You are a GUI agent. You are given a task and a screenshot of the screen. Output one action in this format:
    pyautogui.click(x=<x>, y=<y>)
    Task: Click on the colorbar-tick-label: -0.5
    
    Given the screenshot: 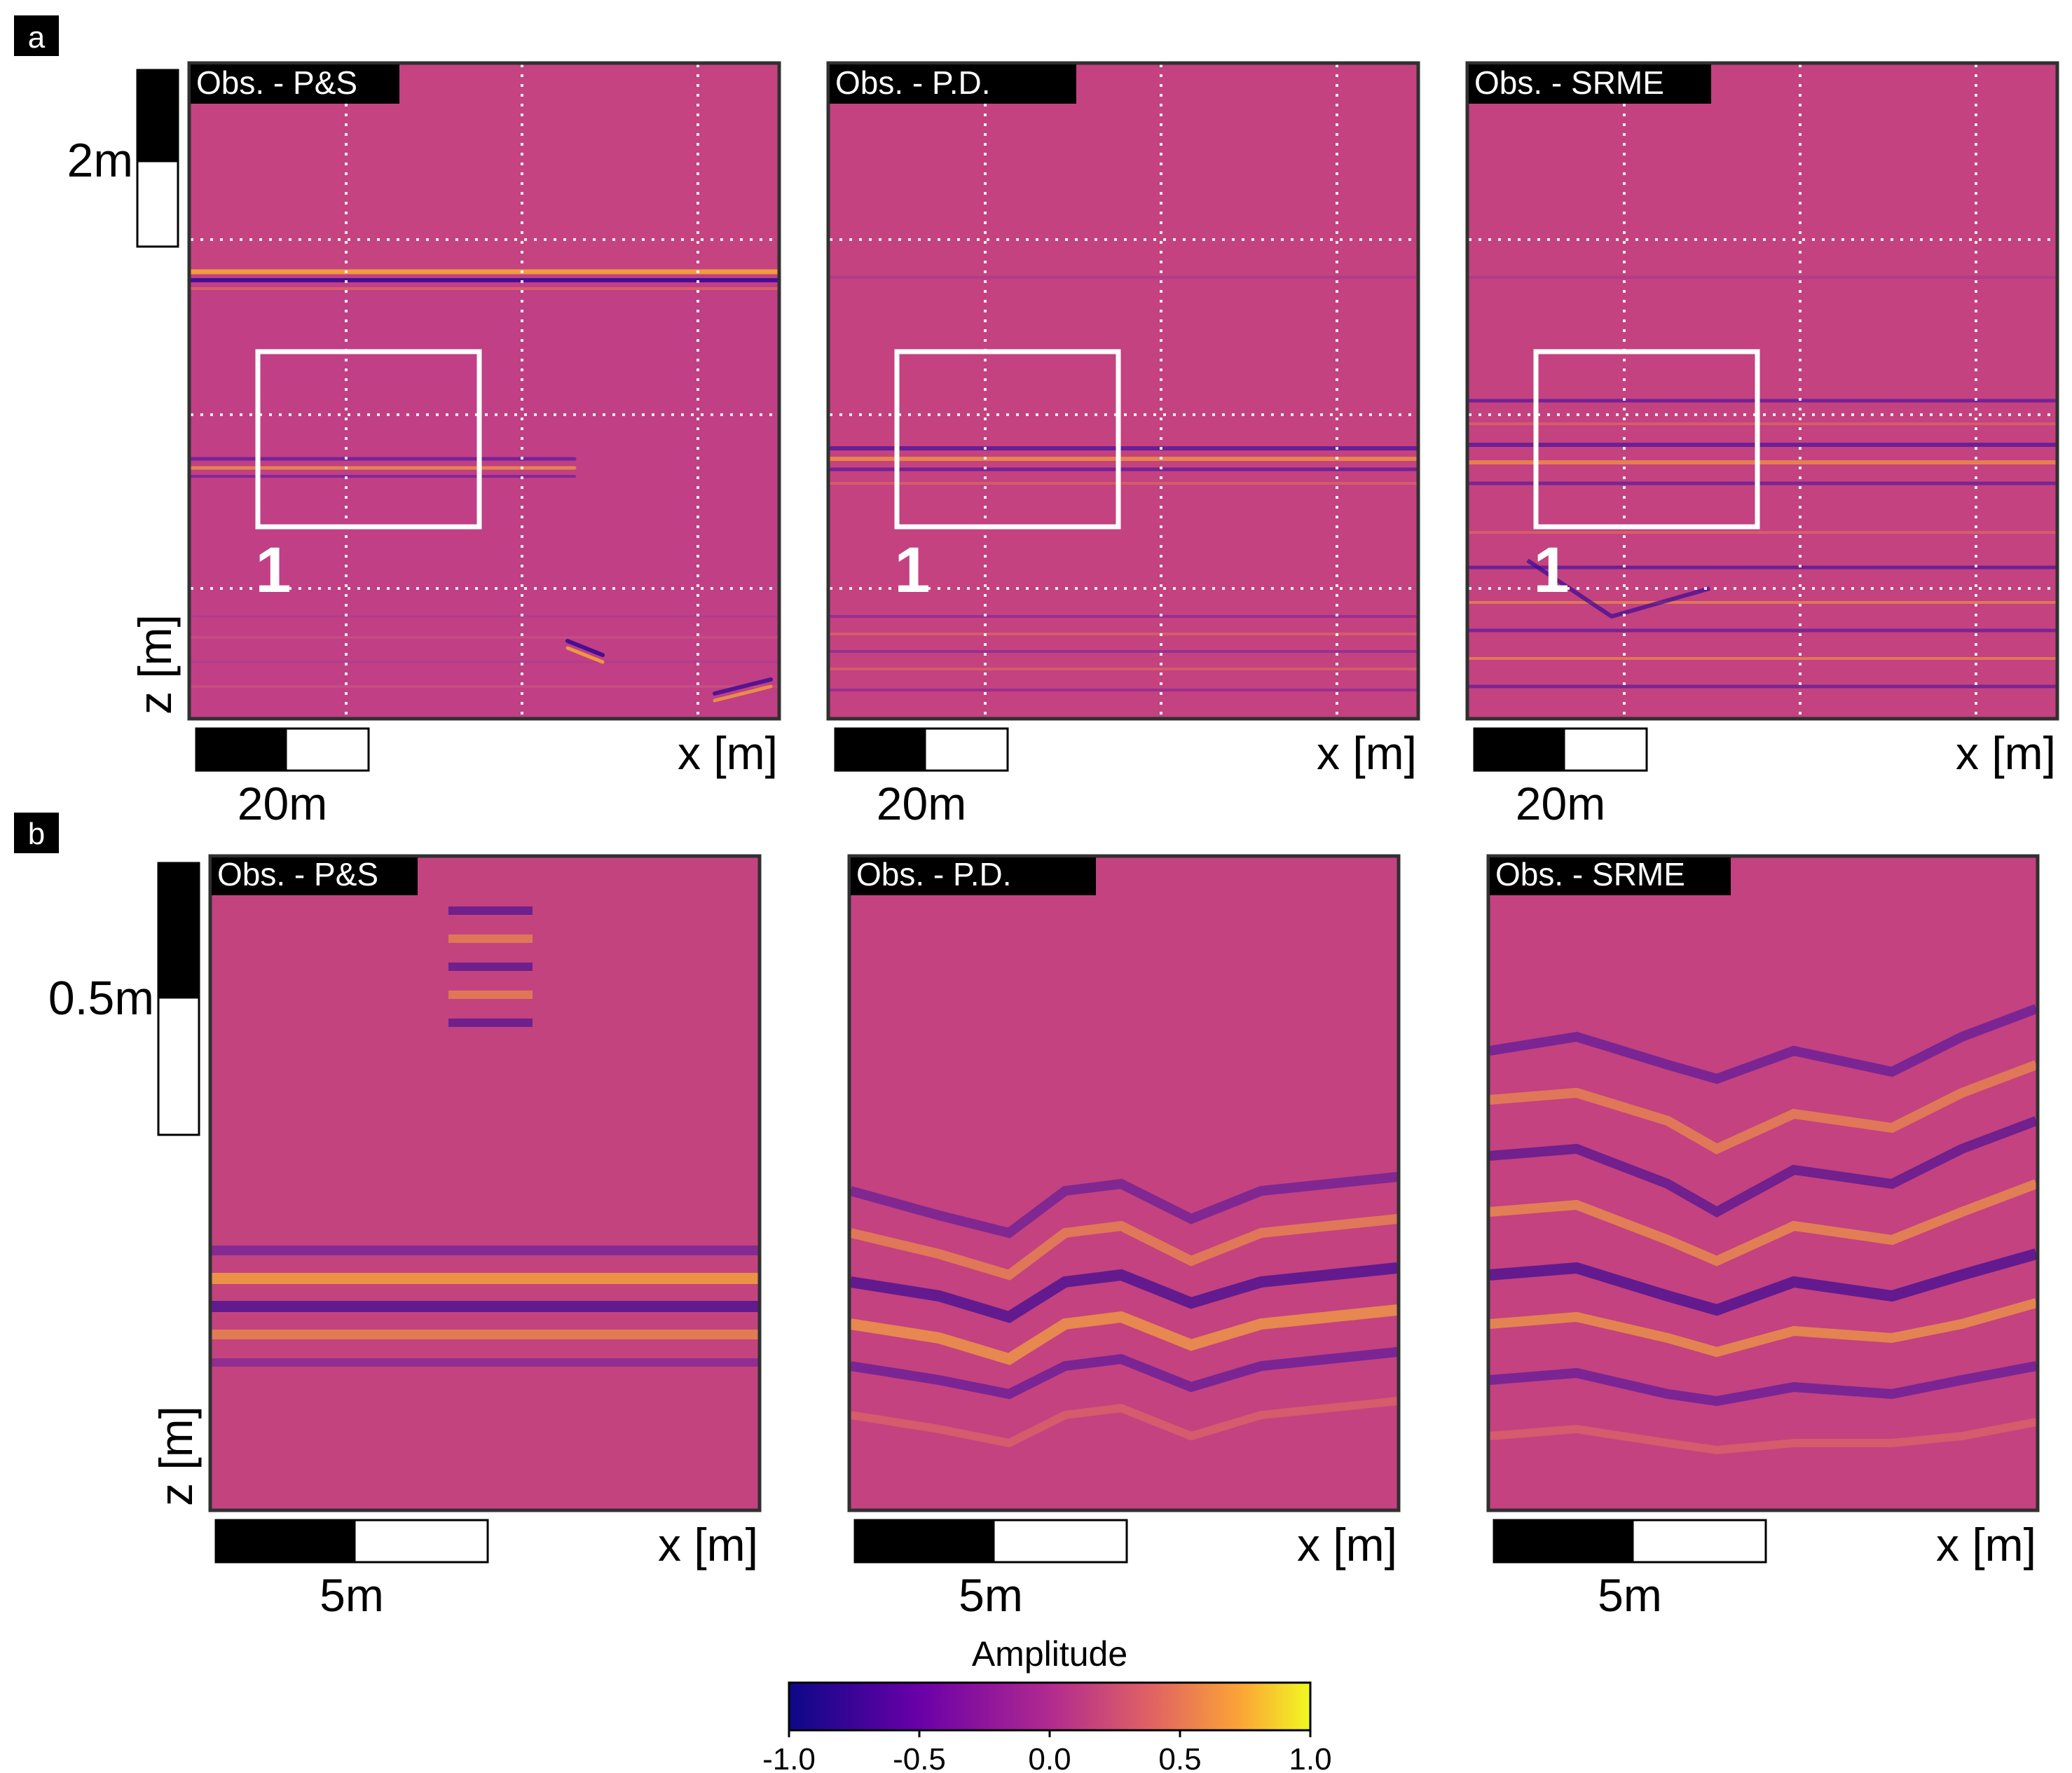 What is the action you would take?
    pyautogui.click(x=919, y=1757)
    